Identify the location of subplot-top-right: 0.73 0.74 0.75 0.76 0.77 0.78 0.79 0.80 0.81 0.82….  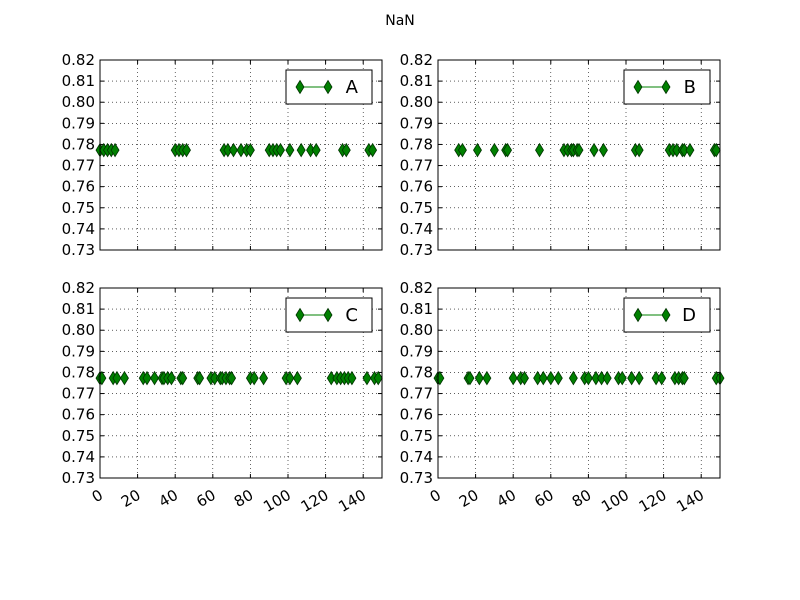
(560, 155).